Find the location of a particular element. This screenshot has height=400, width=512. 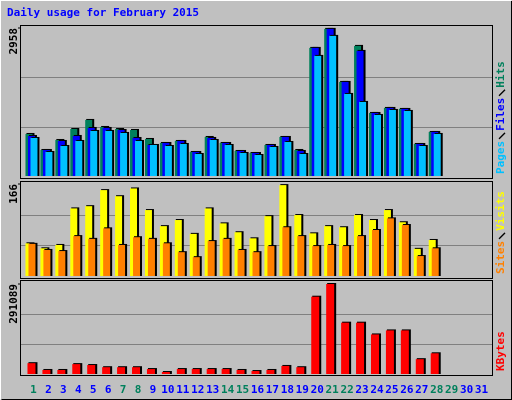

x-tick-label: 8 is located at coordinates (138, 389).